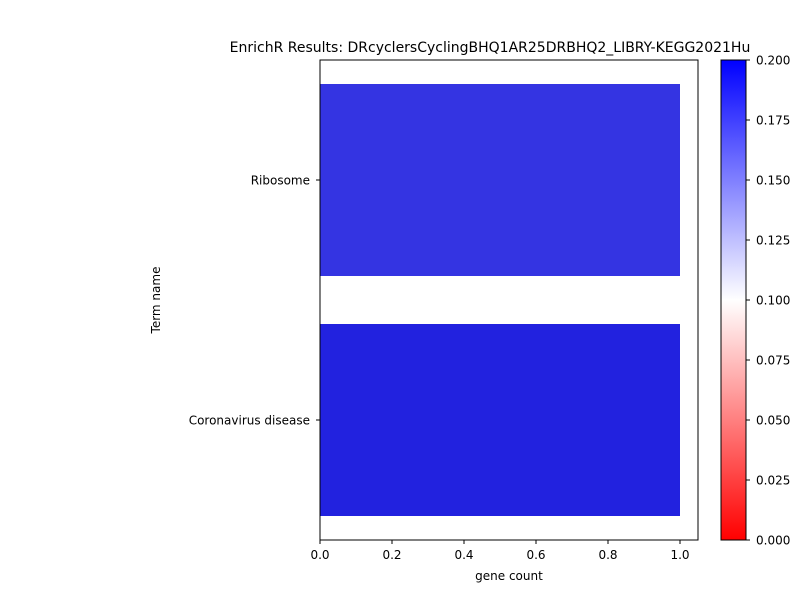 Image resolution: width=800 pixels, height=604 pixels. What do you see at coordinates (500, 180) in the screenshot?
I see `bar-ribosome` at bounding box center [500, 180].